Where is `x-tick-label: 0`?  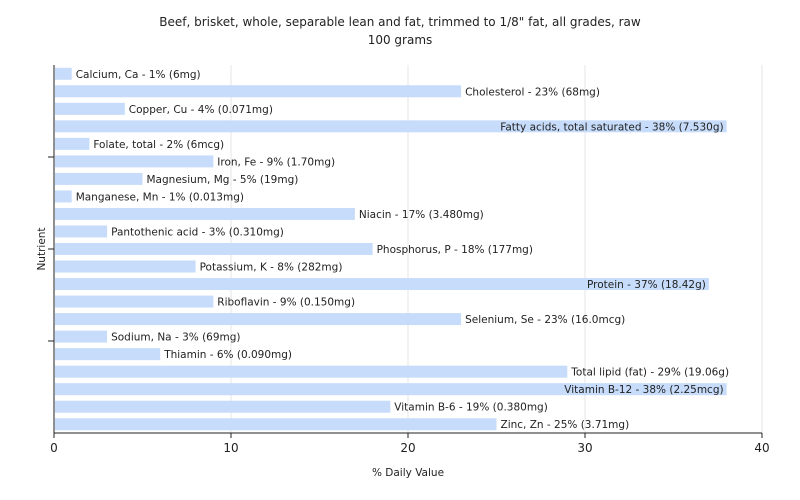
x-tick-label: 0 is located at coordinates (54, 448).